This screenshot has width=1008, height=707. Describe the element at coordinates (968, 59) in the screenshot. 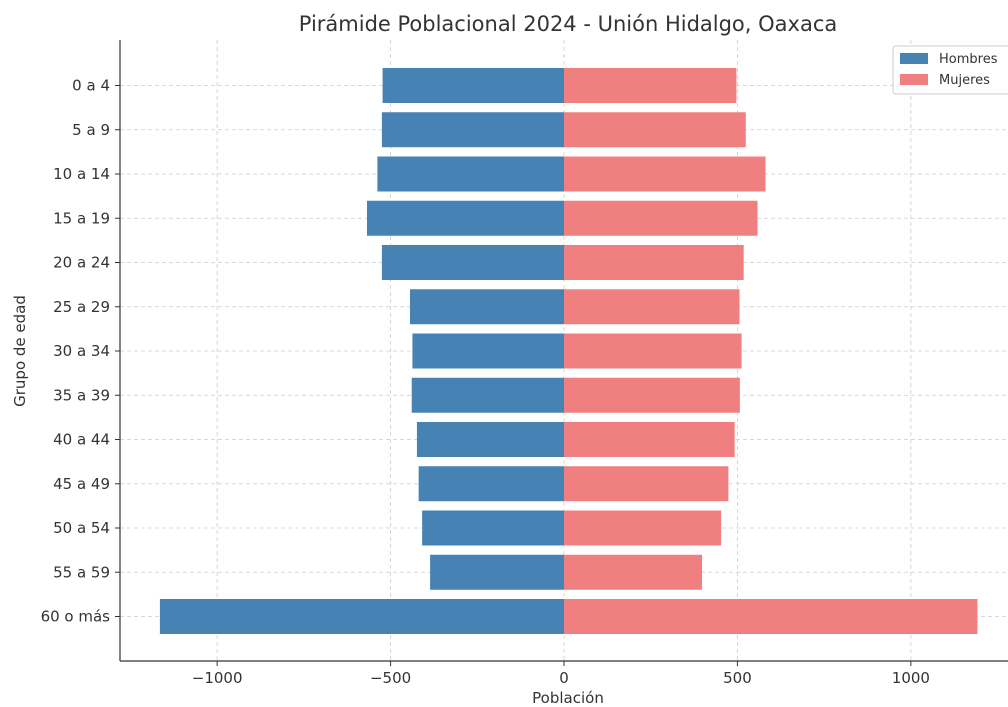

I see `legend-label-hombres: Hombres` at that location.